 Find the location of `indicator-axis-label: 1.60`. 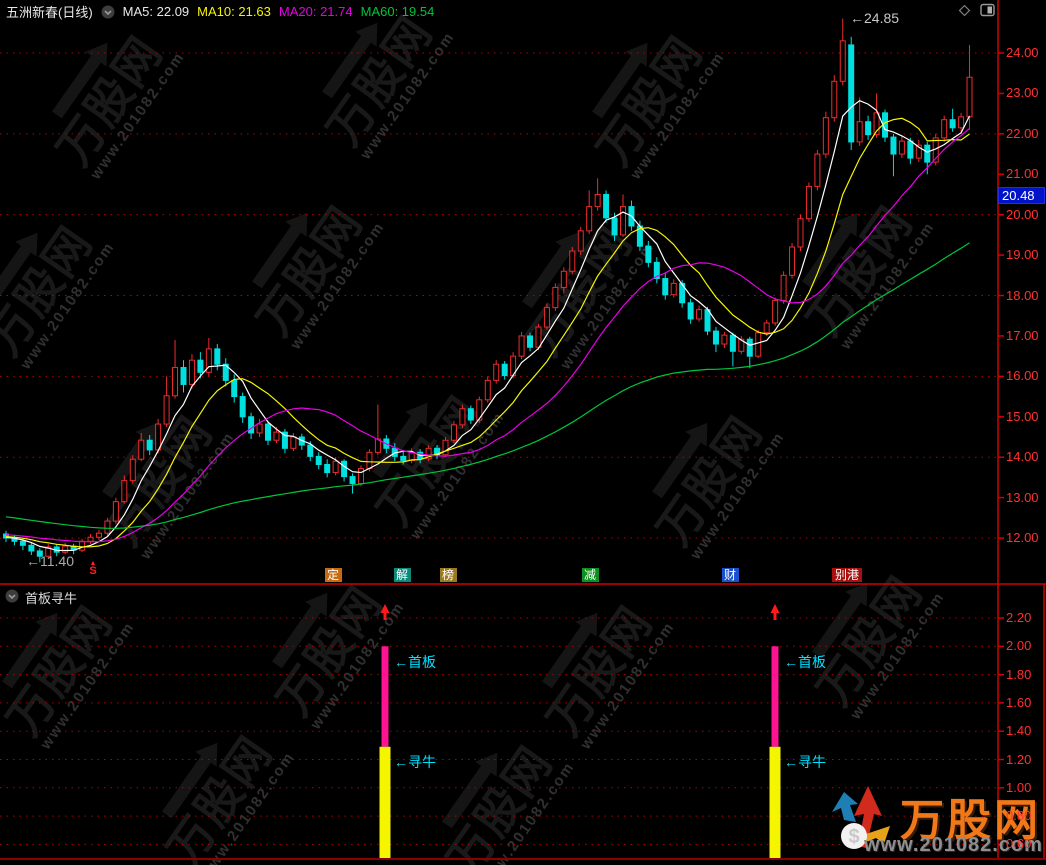

indicator-axis-label: 1.60 is located at coordinates (1019, 702).